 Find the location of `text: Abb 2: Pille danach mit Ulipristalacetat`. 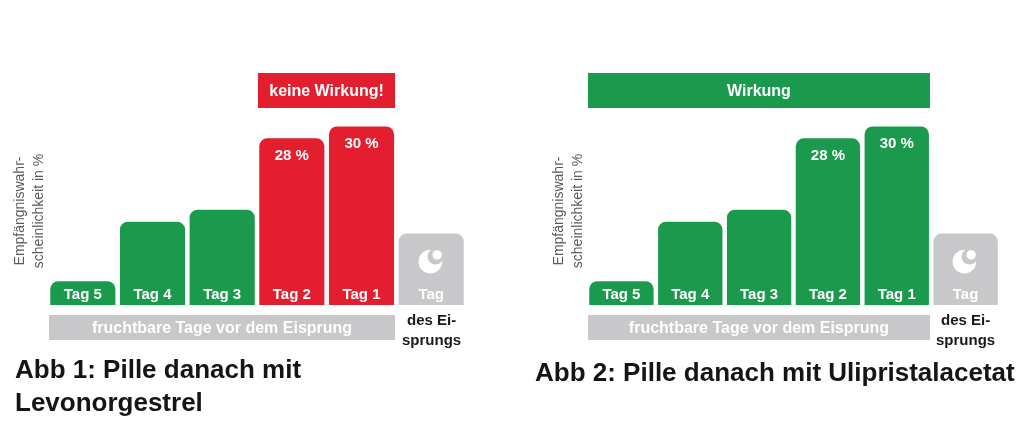

text: Abb 2: Pille danach mit Ulipristalacetat is located at coordinates (775, 372).